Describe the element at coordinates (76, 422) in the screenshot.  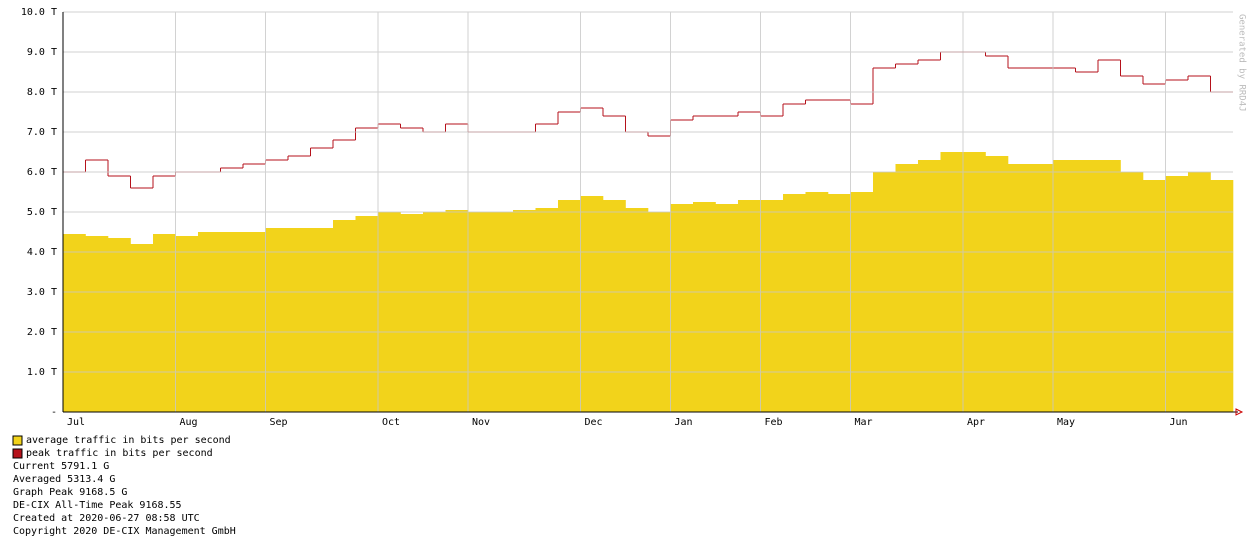
I see `x-tick-label: Jul` at that location.